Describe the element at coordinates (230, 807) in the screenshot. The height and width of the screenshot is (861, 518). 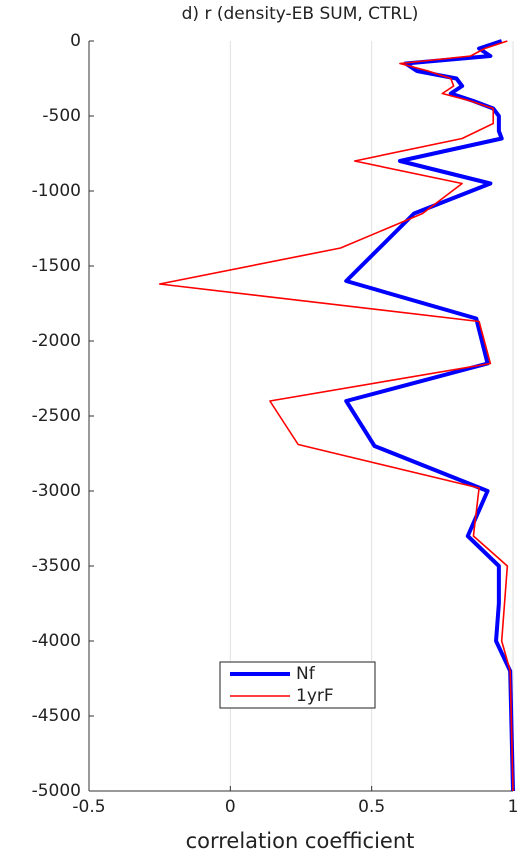
I see `x-tick-label: 0` at that location.